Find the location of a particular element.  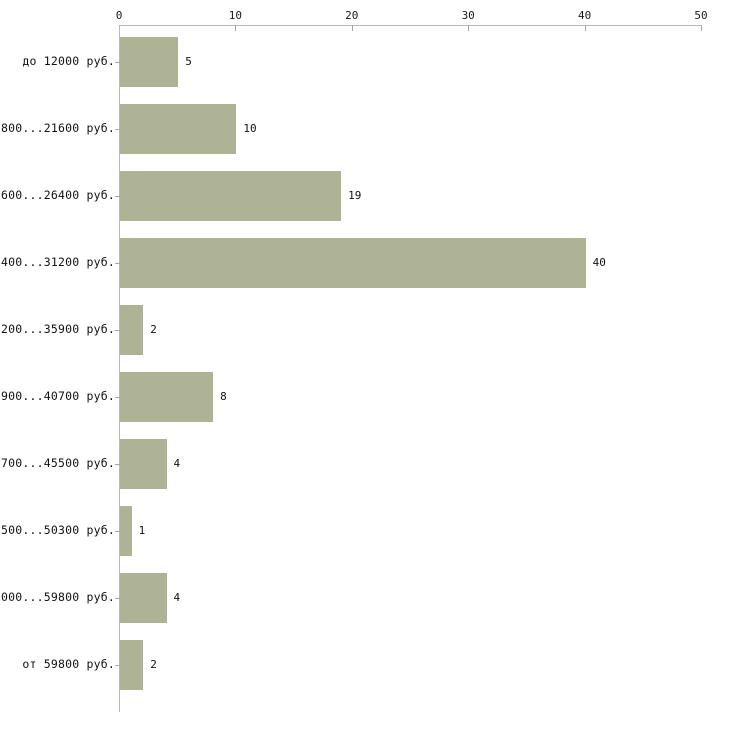

category-label: 35900...40700 руб. is located at coordinates (57, 396).